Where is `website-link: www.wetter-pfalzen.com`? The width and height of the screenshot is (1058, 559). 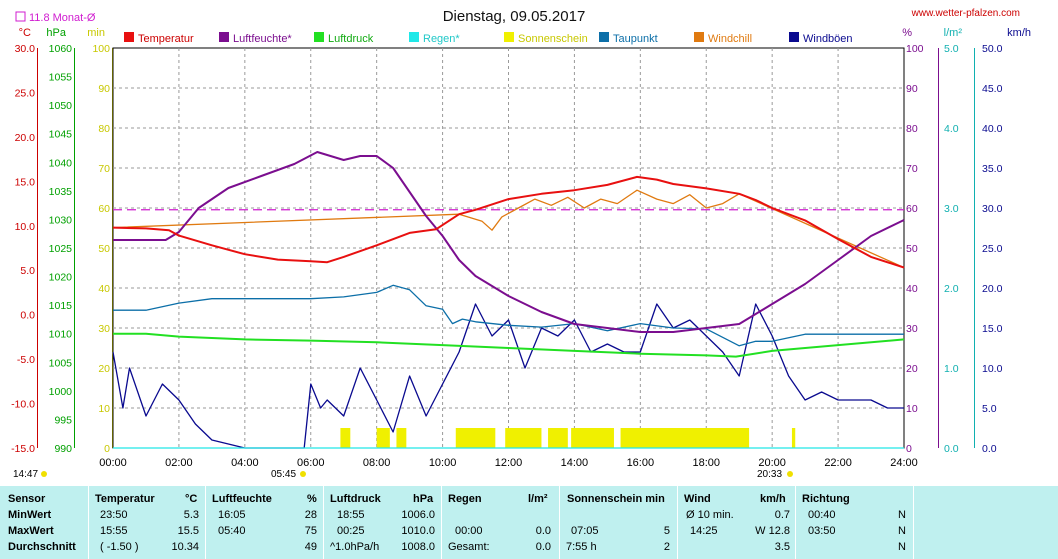 website-link: www.wetter-pfalzen.com is located at coordinates (965, 13).